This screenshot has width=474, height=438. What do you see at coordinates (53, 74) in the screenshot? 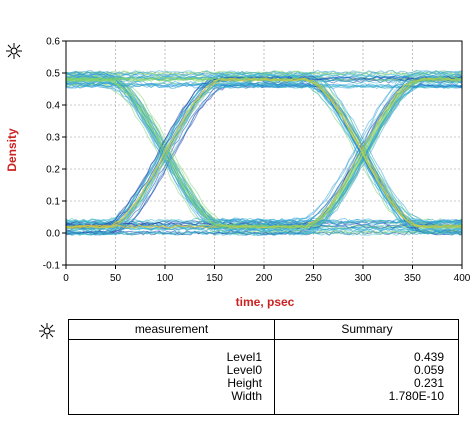
I see `y-tick-label: 0.5` at bounding box center [53, 74].